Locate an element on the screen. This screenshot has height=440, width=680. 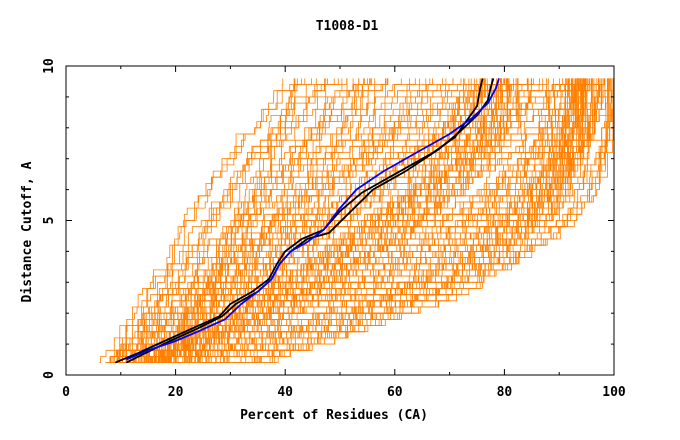
x-tick-label: 60 is located at coordinates (395, 392).